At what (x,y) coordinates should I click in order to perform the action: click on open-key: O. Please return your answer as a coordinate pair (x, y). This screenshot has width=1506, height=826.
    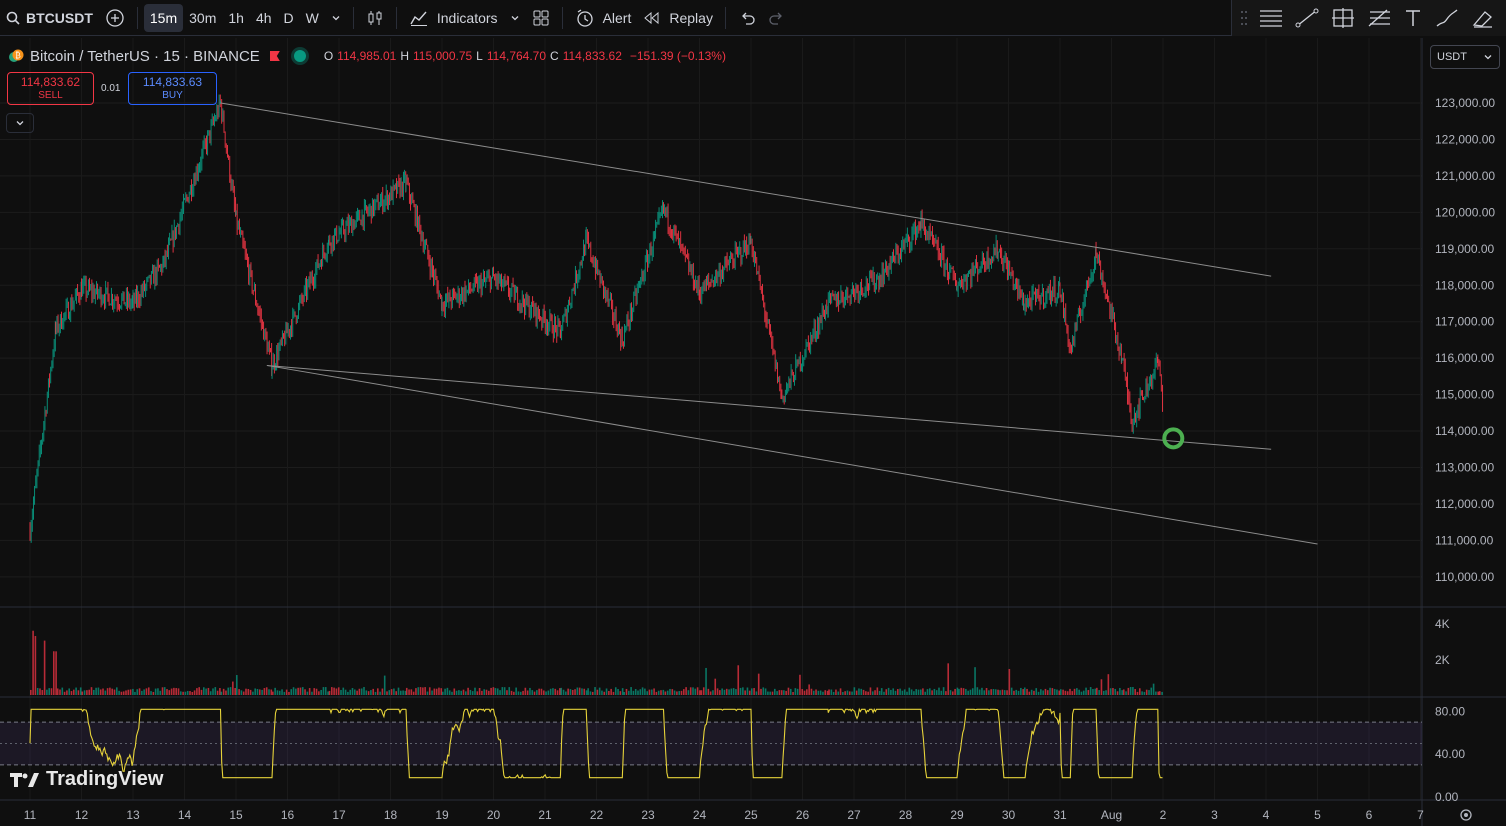
    Looking at the image, I should click on (328, 56).